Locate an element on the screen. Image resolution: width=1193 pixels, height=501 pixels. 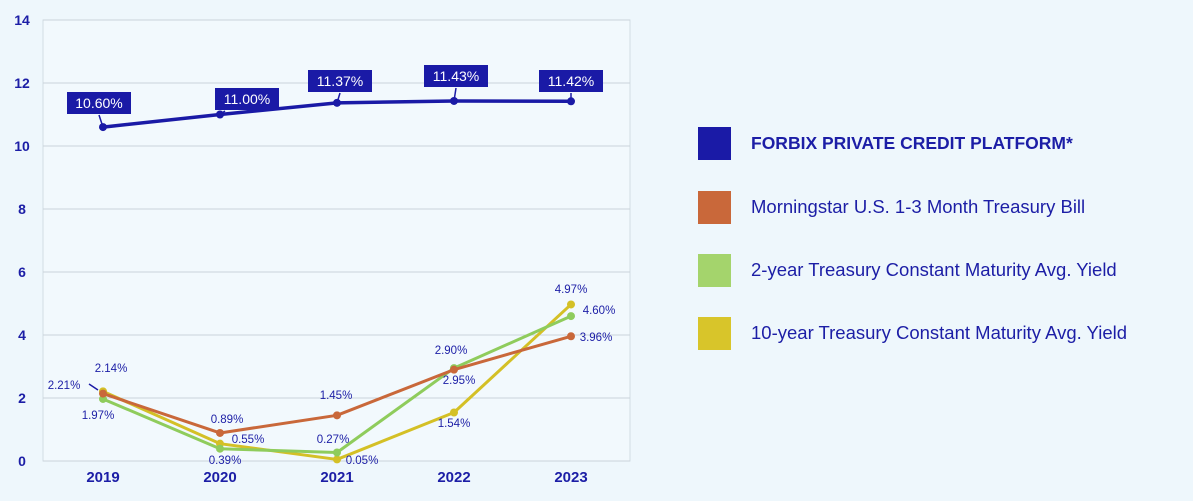
forbix-data-label-3: 11.43% is located at coordinates (456, 76).